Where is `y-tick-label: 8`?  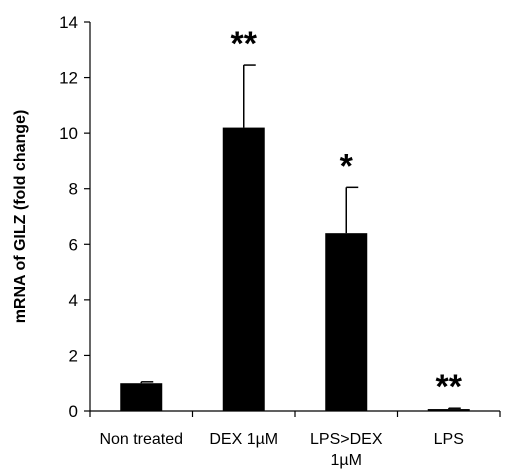
y-tick-label: 8 is located at coordinates (73, 189).